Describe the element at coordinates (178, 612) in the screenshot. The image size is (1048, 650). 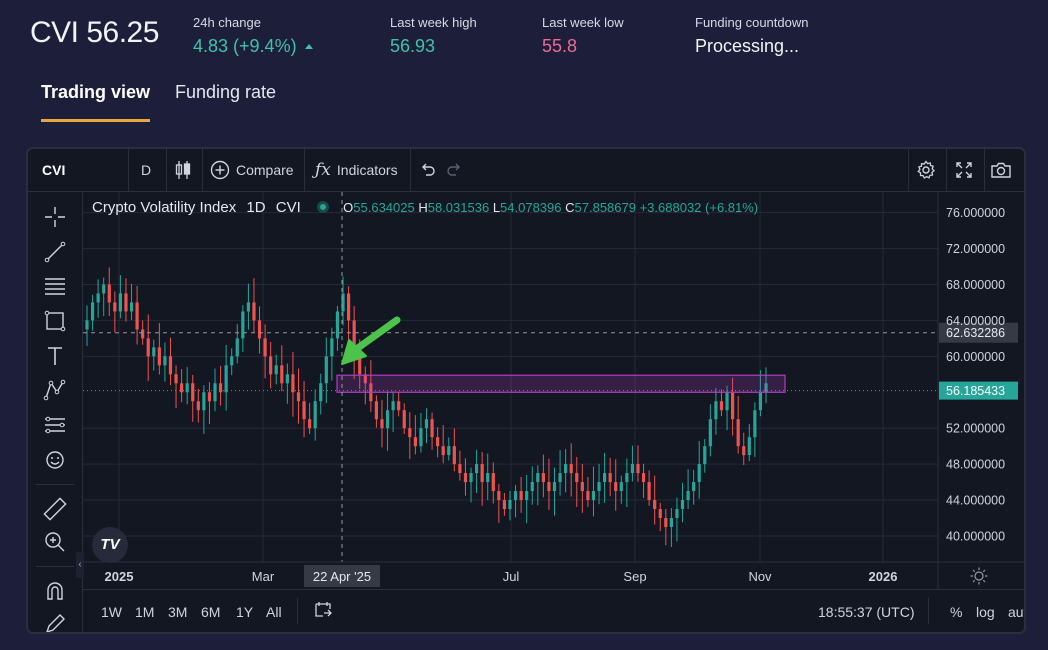
I see `range-3m-button: 3M` at that location.